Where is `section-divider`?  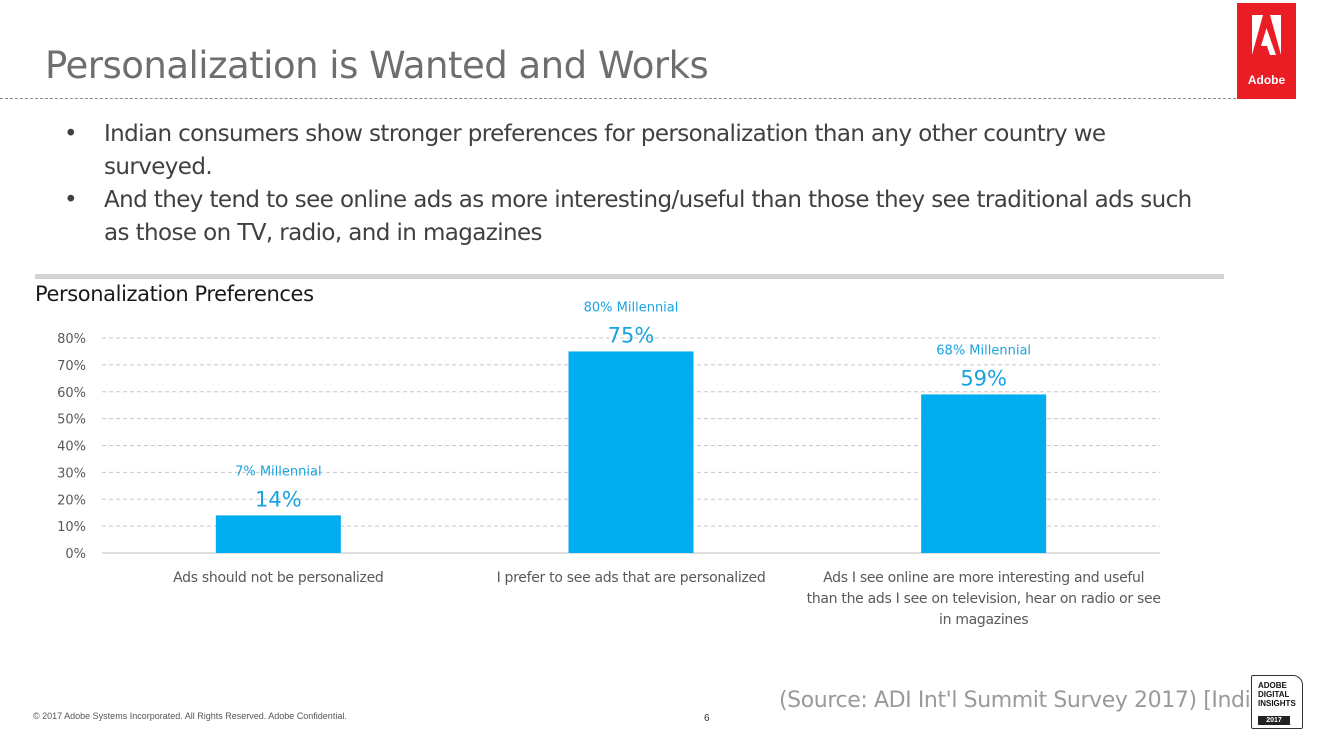 section-divider is located at coordinates (629, 276).